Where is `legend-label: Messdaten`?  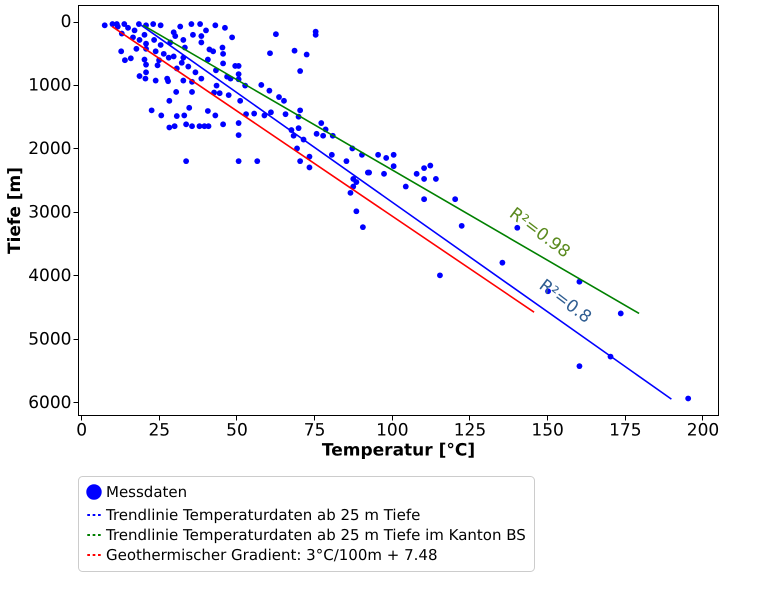
legend-label: Messdaten is located at coordinates (147, 492).